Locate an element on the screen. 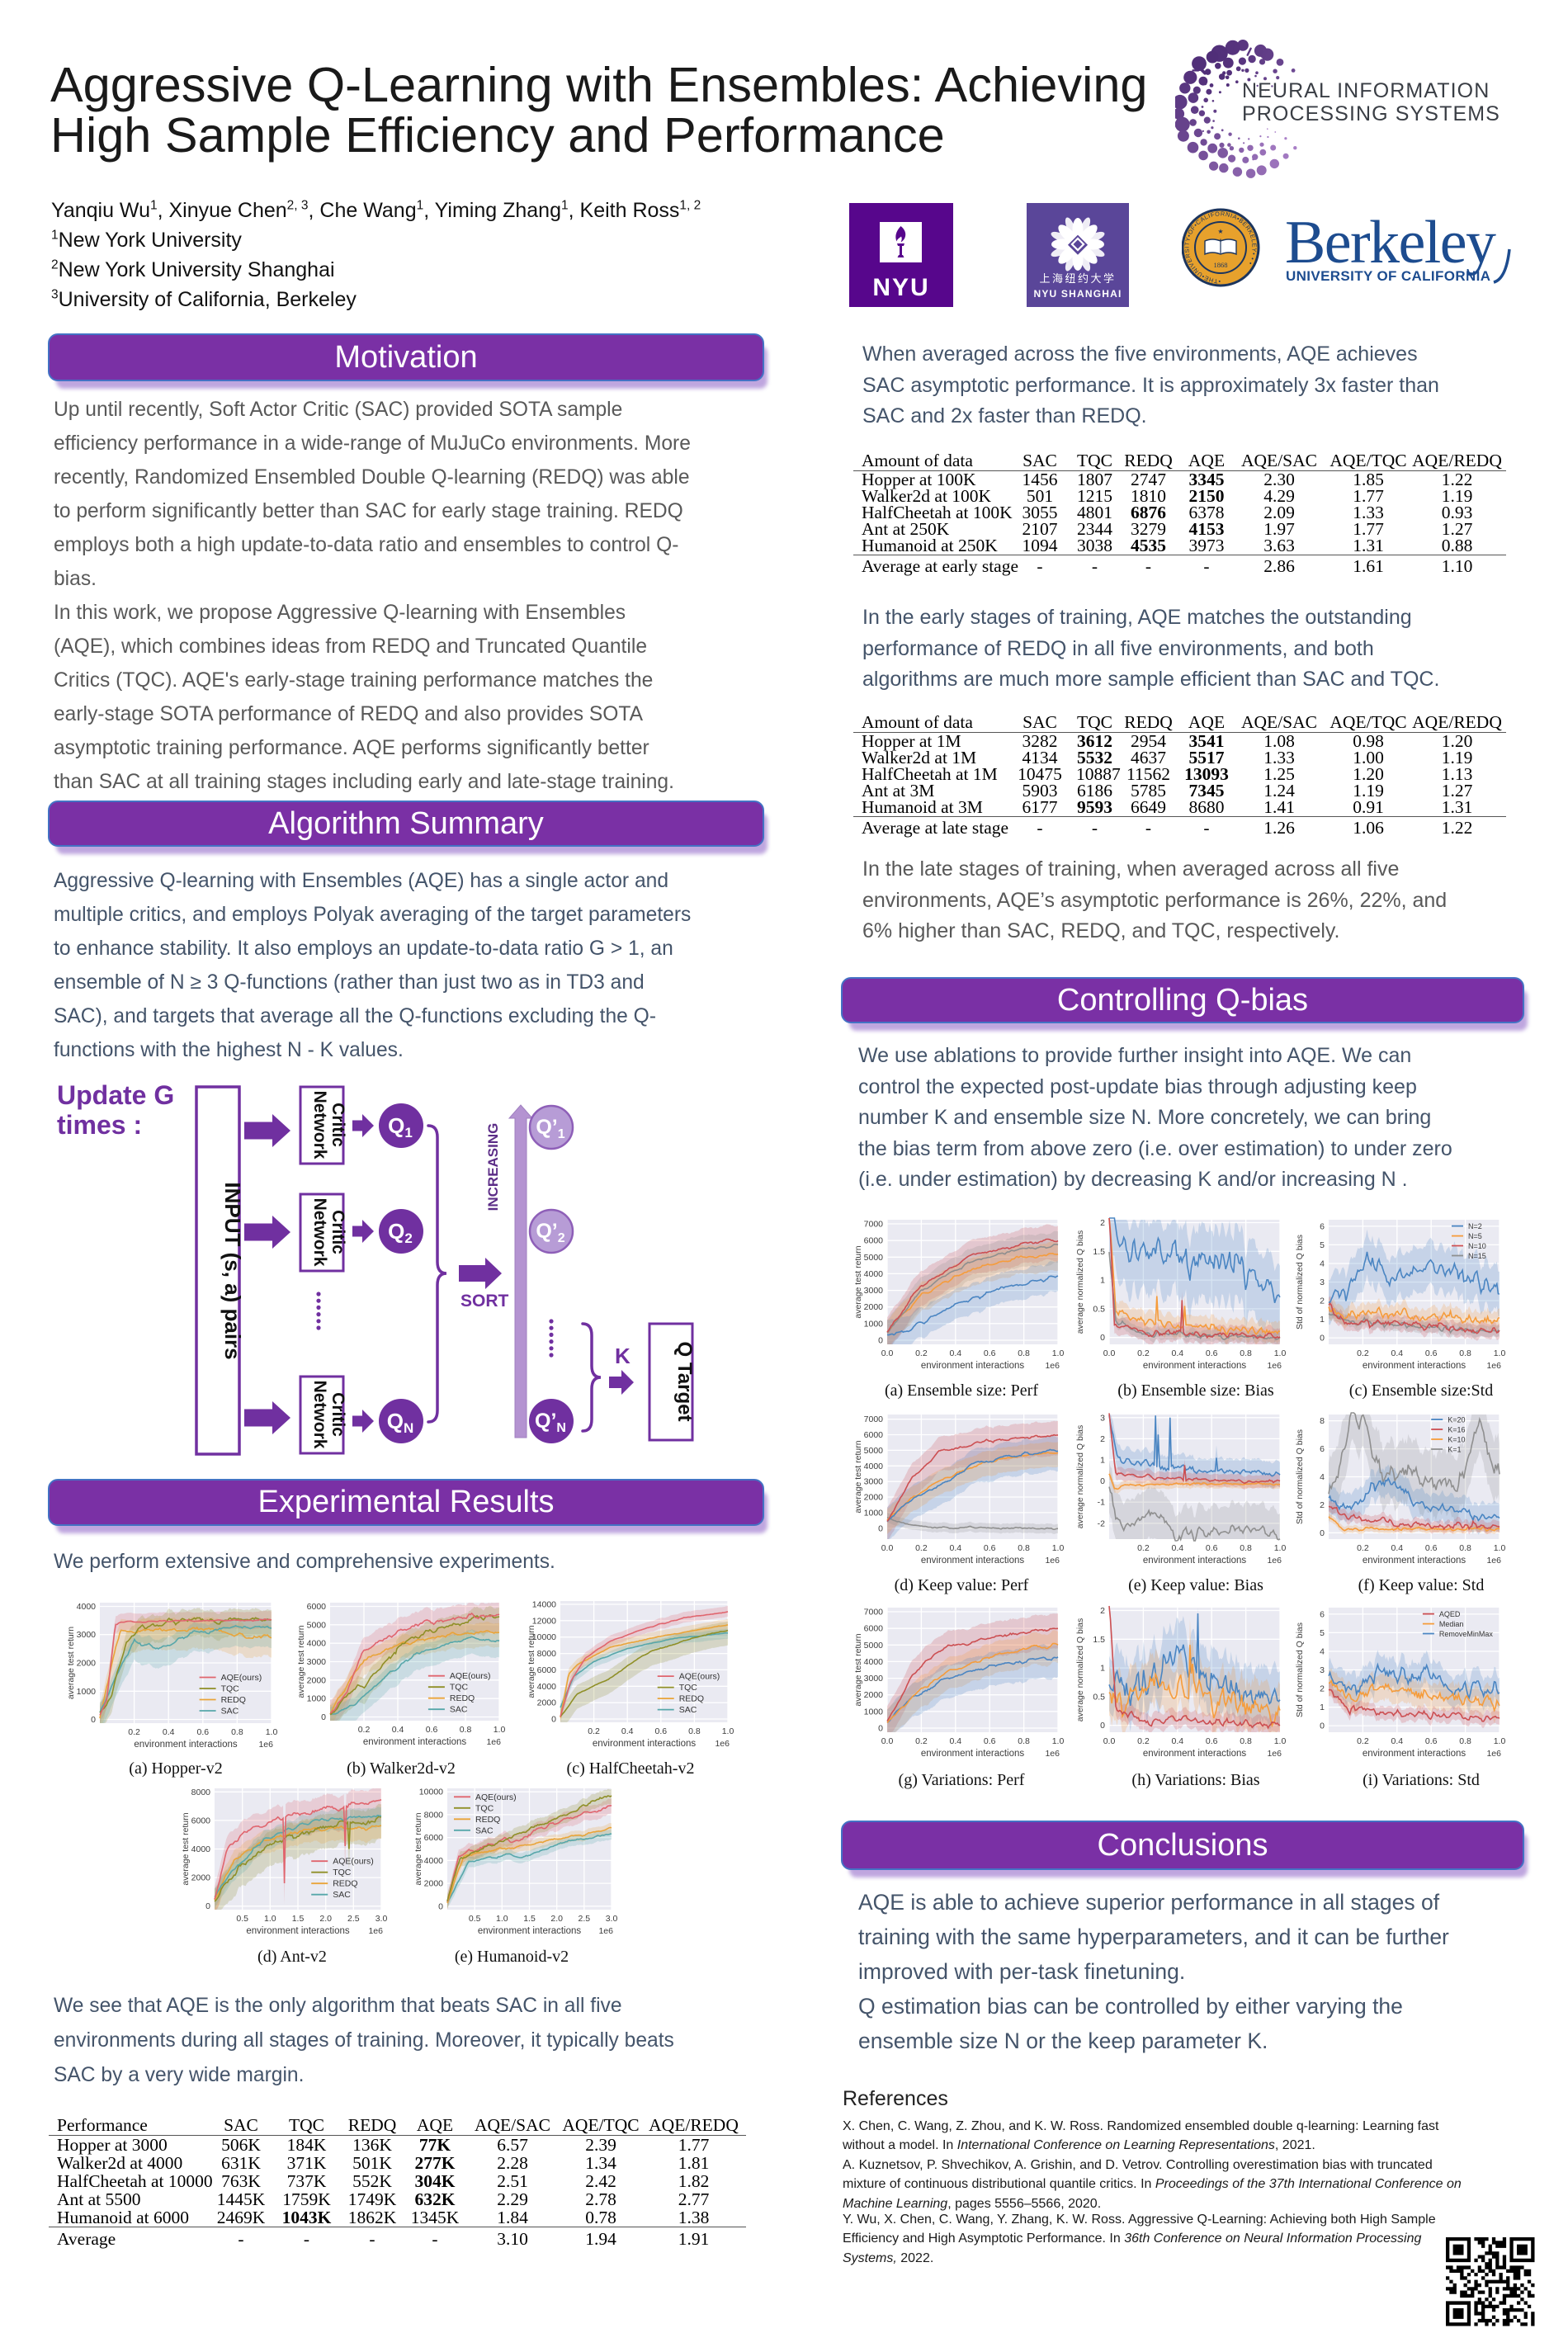 This screenshot has width=1568, height=2352. svg-text: 7000 is located at coordinates (874, 1419).